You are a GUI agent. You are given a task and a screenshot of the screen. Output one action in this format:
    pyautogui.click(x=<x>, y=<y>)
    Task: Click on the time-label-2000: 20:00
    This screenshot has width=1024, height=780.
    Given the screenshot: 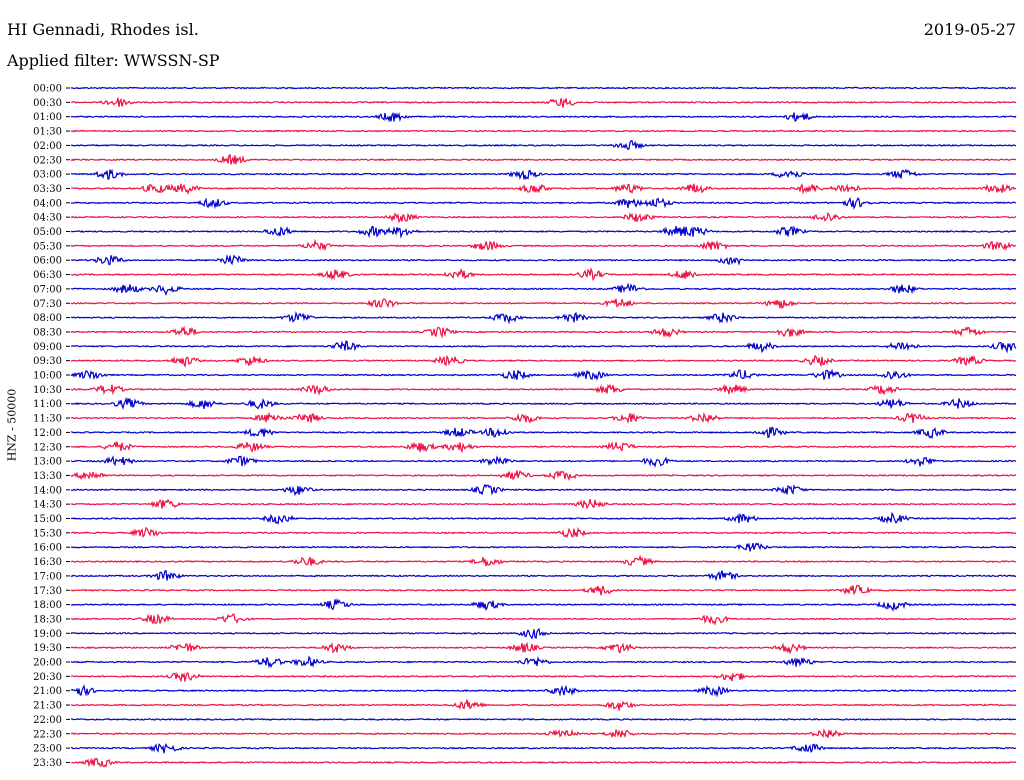 What is the action you would take?
    pyautogui.click(x=47, y=663)
    